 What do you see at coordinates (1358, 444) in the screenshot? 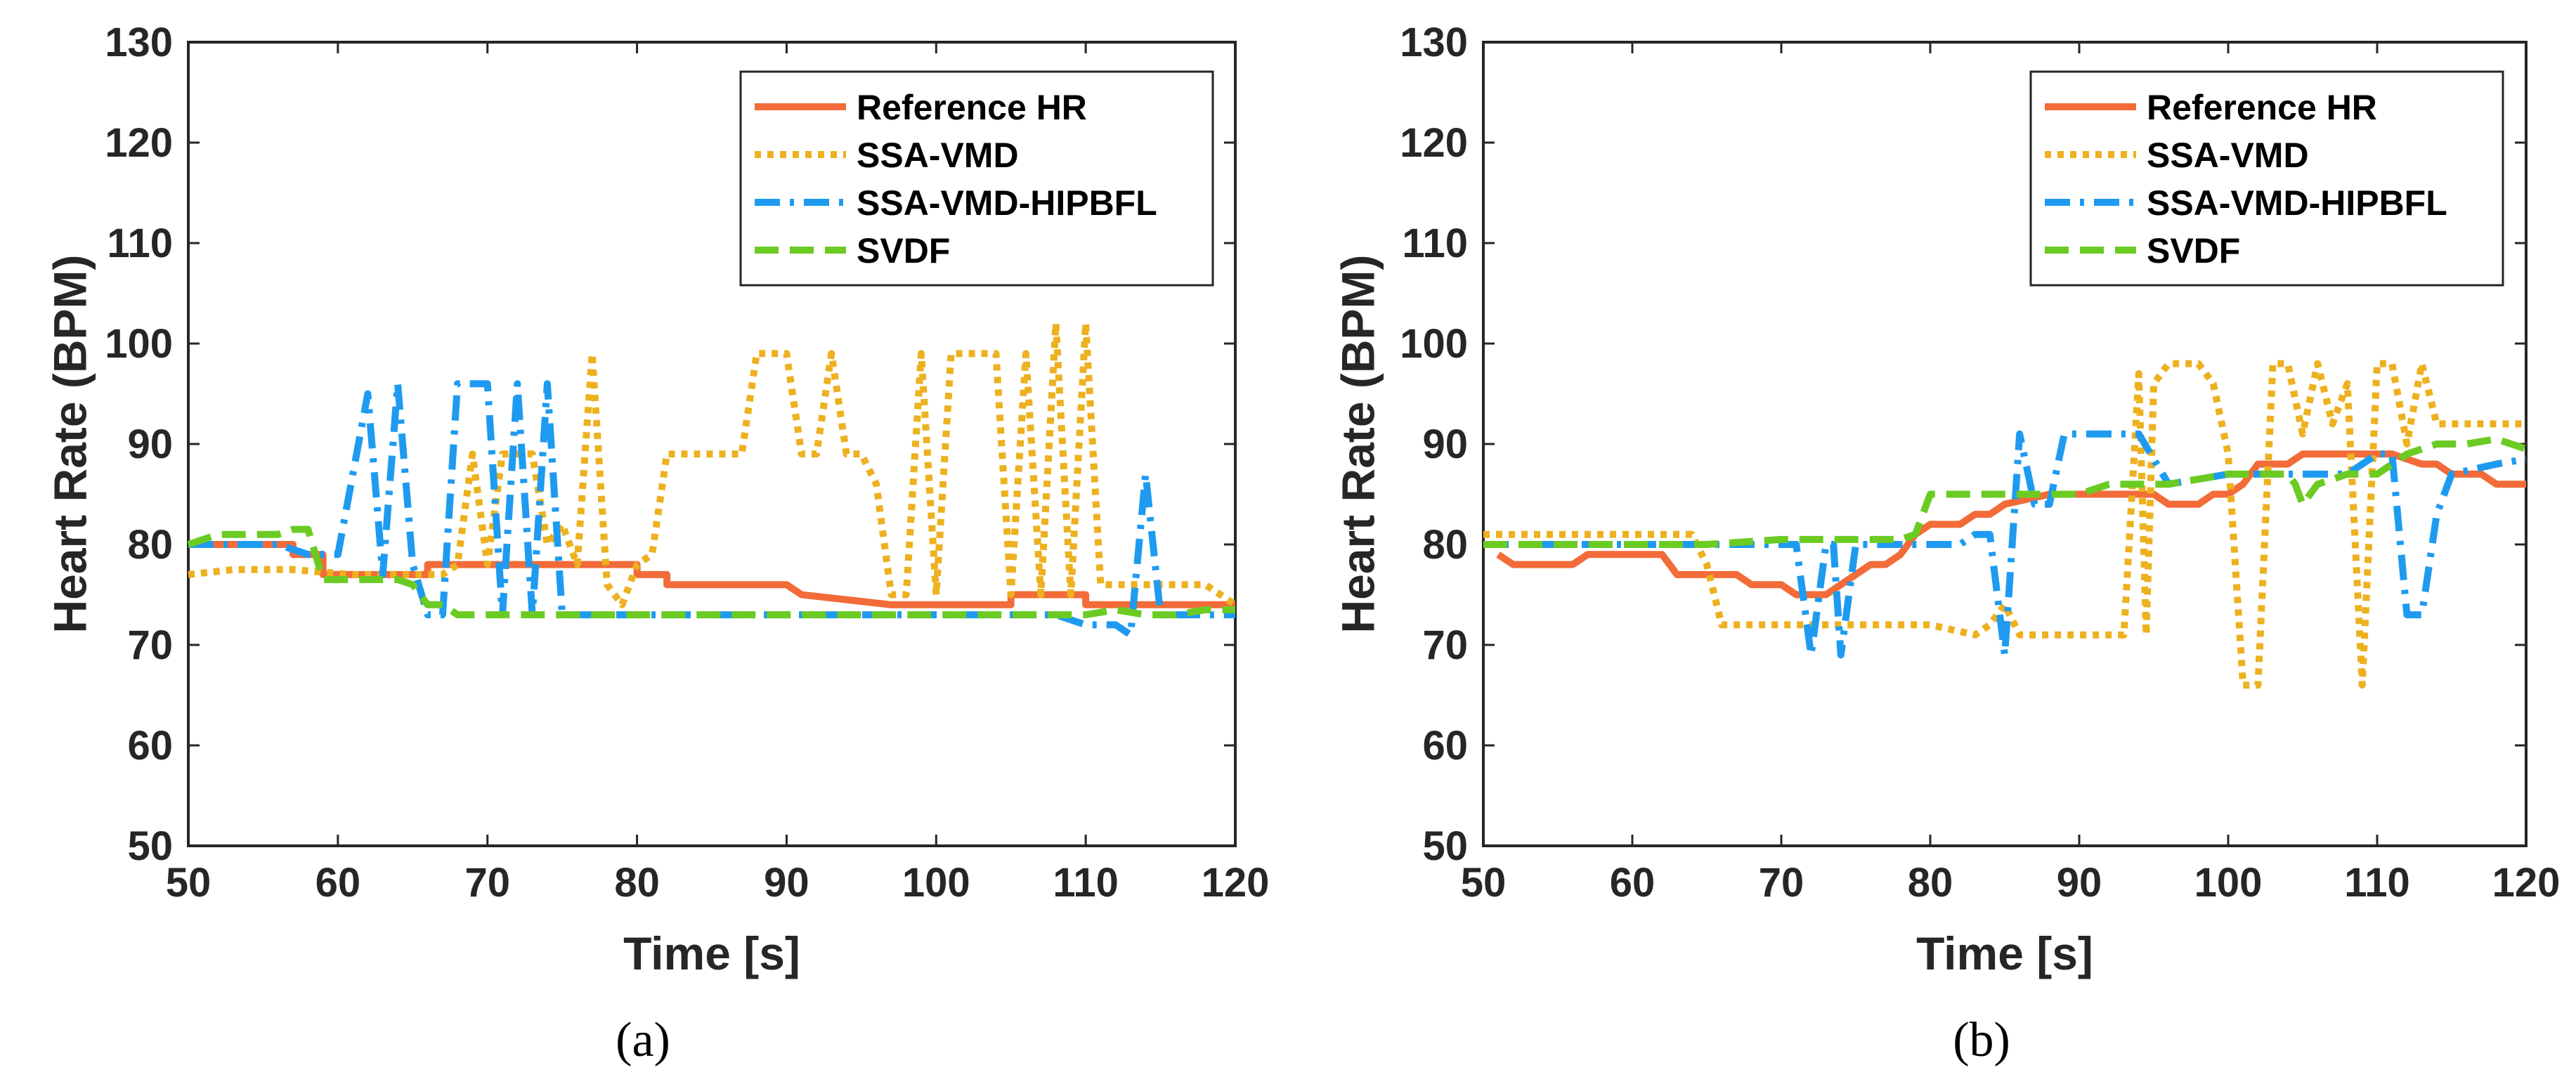
I see `y-axis-label-b: Heart Rate (BPM)` at bounding box center [1358, 444].